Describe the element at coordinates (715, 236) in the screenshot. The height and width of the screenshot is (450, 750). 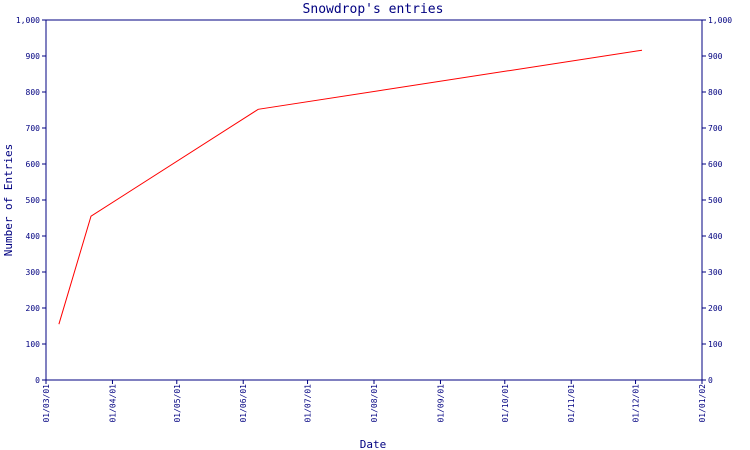
I see `y-tick-label-right: 400` at that location.